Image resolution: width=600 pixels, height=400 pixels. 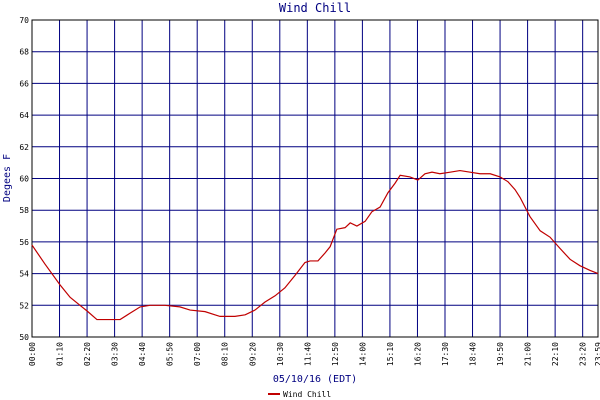 What do you see at coordinates (32, 354) in the screenshot?
I see `x-tick-label: 00:00` at bounding box center [32, 354].